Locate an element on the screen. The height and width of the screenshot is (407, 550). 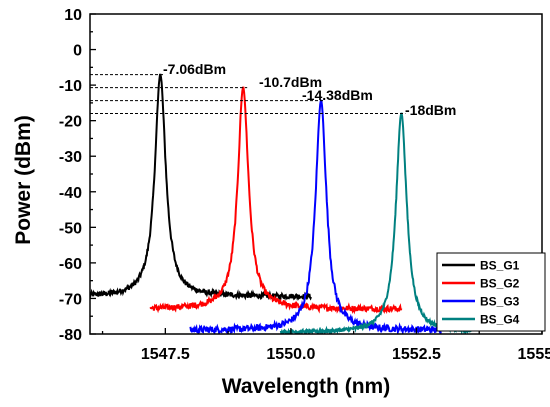
y-tick-label: 0 is located at coordinates (77, 51).